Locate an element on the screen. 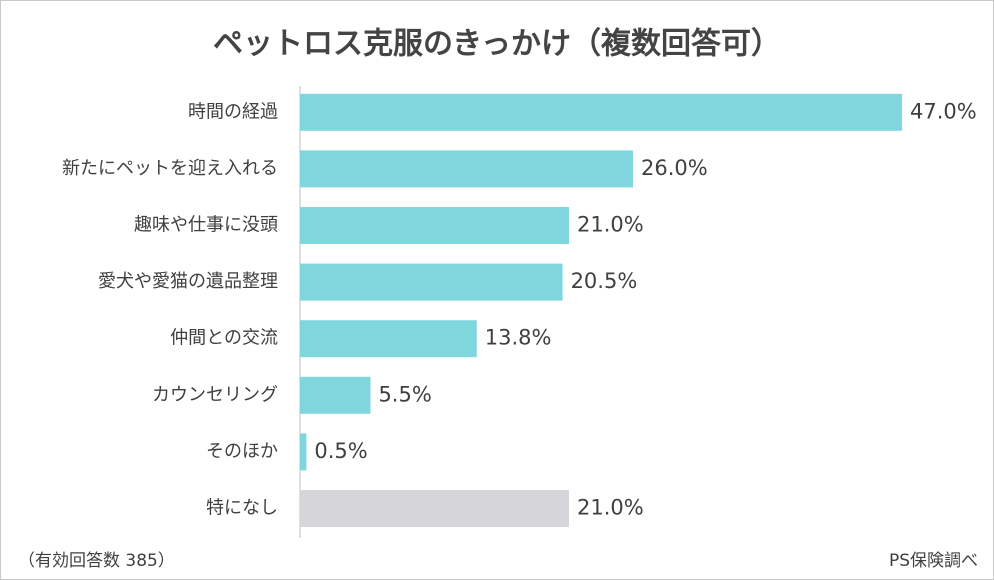 The image size is (994, 580). category-label: 仲間との交流 is located at coordinates (224, 338).